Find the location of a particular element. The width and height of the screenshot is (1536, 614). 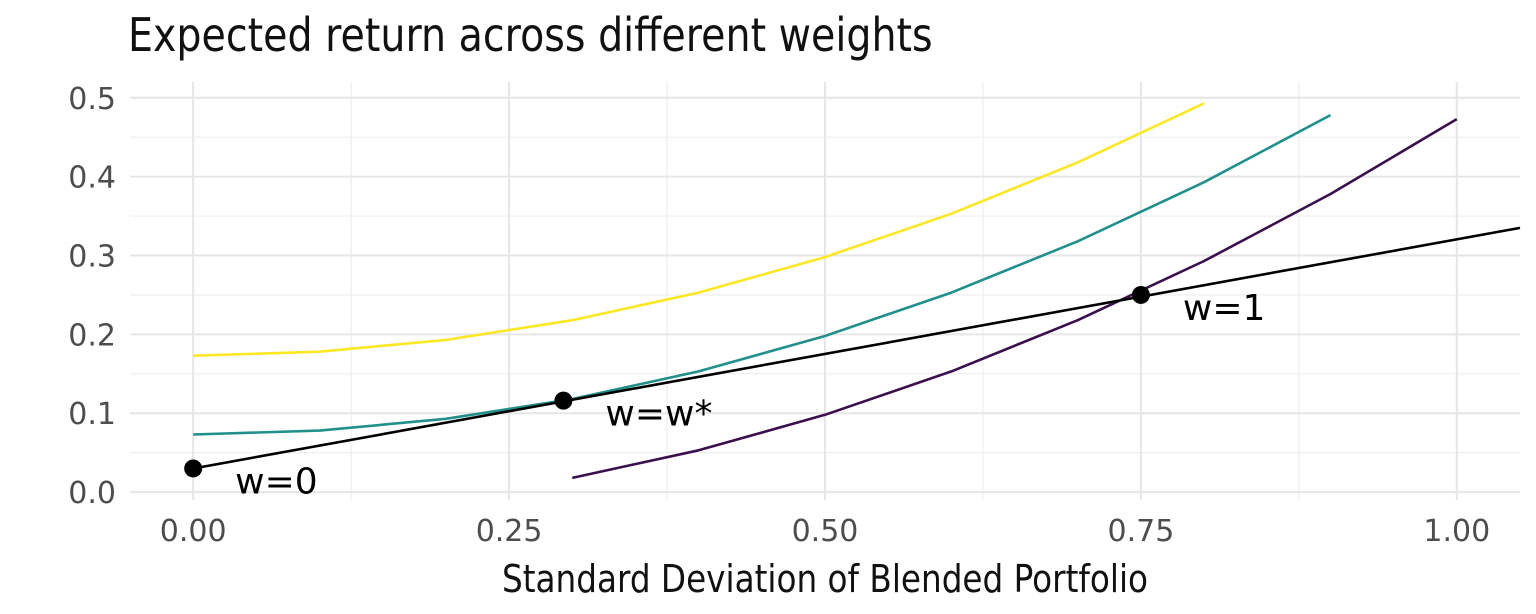

point-label: w=1 is located at coordinates (1224, 308).